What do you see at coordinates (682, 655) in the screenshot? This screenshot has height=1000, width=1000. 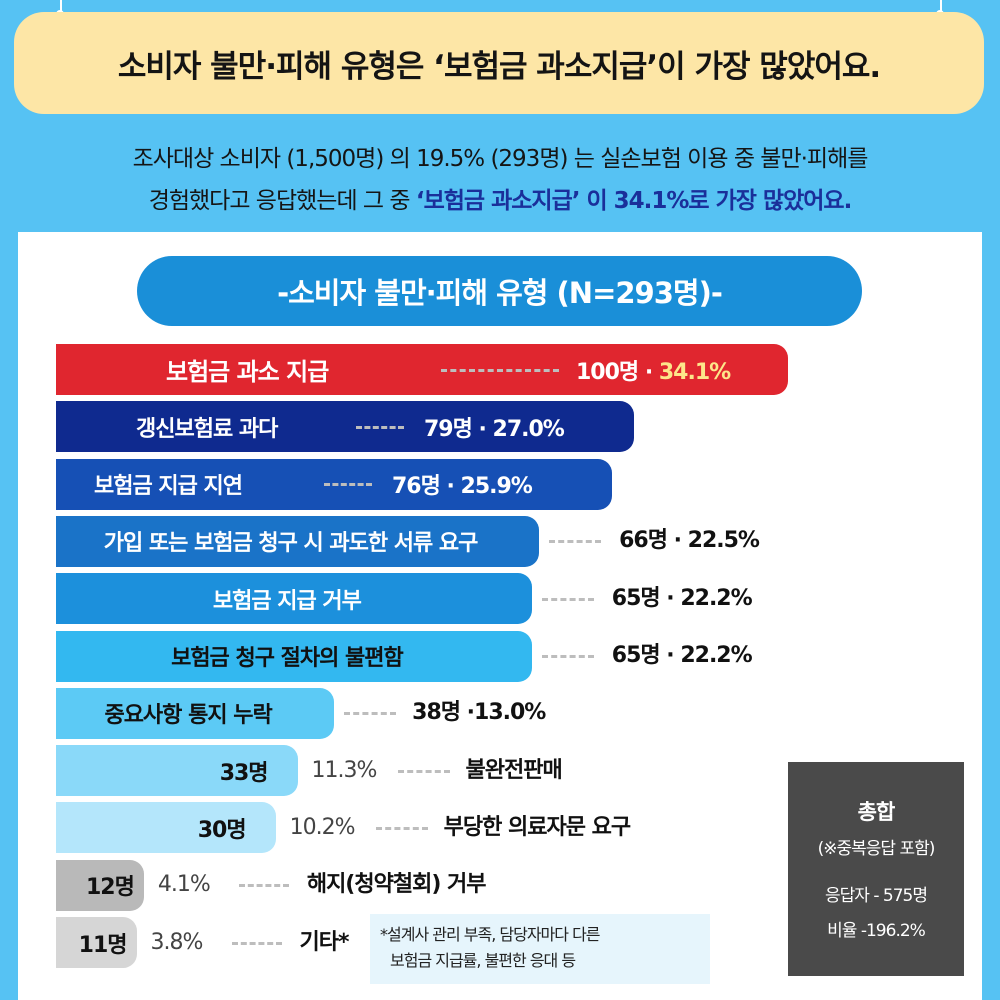 I see `value-label-6: 65명 · 22.2%` at bounding box center [682, 655].